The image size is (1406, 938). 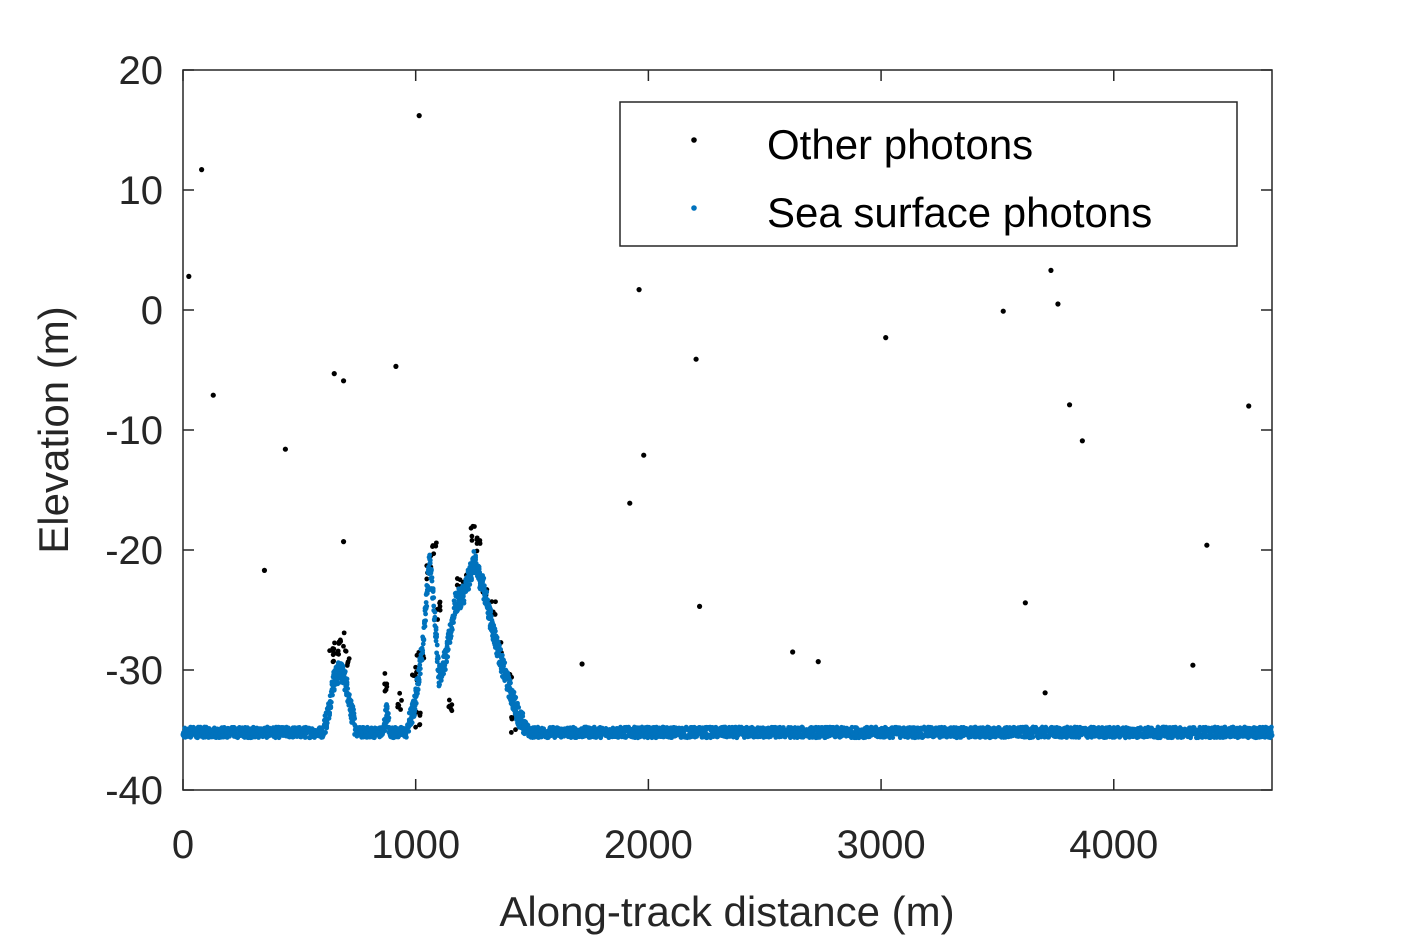 I want to click on y-tick-label: -20, so click(x=134, y=551).